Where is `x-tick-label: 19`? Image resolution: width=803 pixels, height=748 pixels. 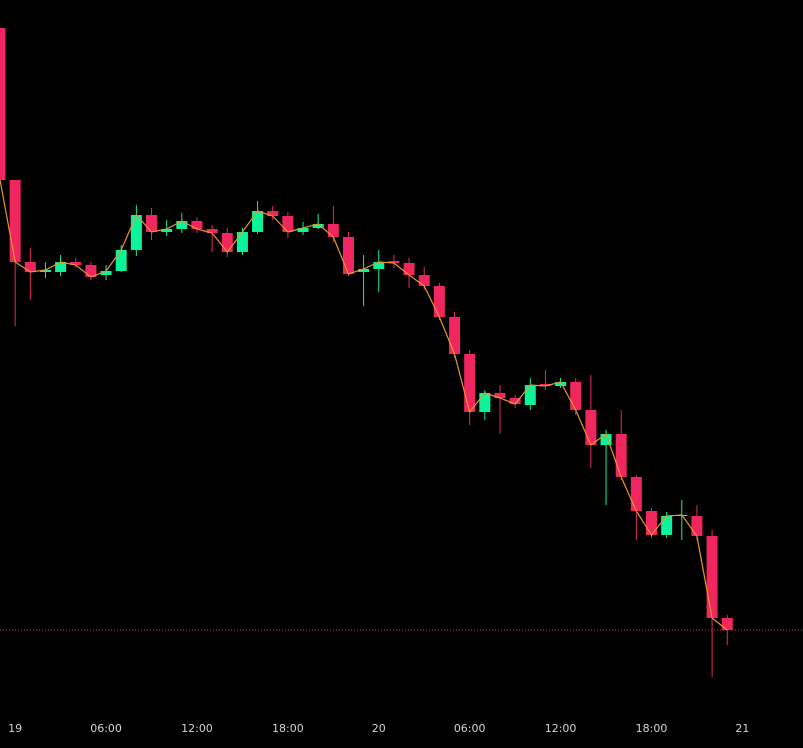
x-tick-label: 19 is located at coordinates (15, 728).